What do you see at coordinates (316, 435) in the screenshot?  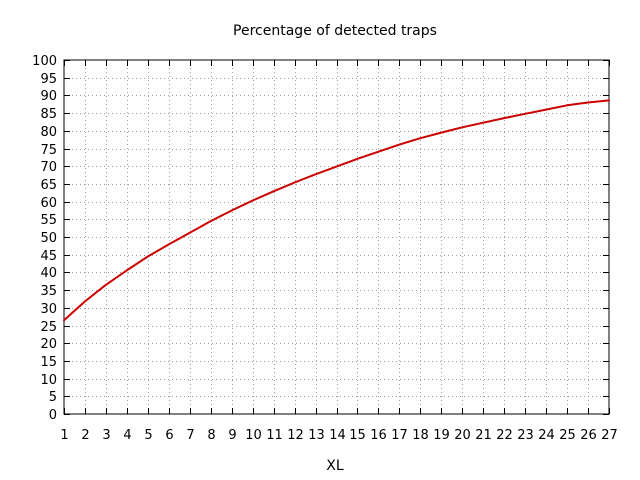 I see `x-tick-label: 13` at bounding box center [316, 435].